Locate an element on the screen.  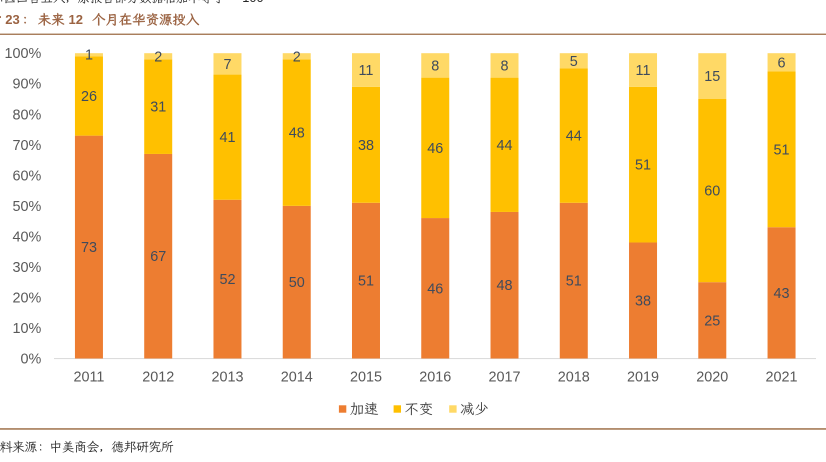
svg-text: 10% is located at coordinates (26, 329).